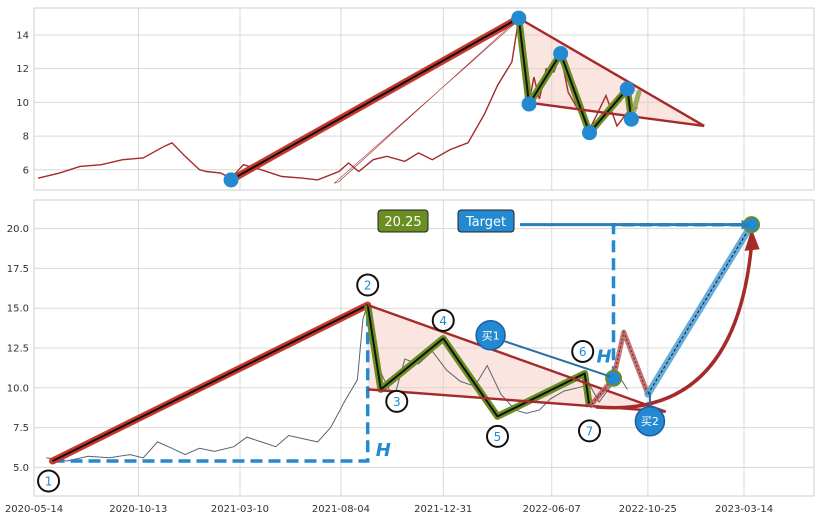  I want to click on x-tick-label: 2021-03-10, so click(240, 509).